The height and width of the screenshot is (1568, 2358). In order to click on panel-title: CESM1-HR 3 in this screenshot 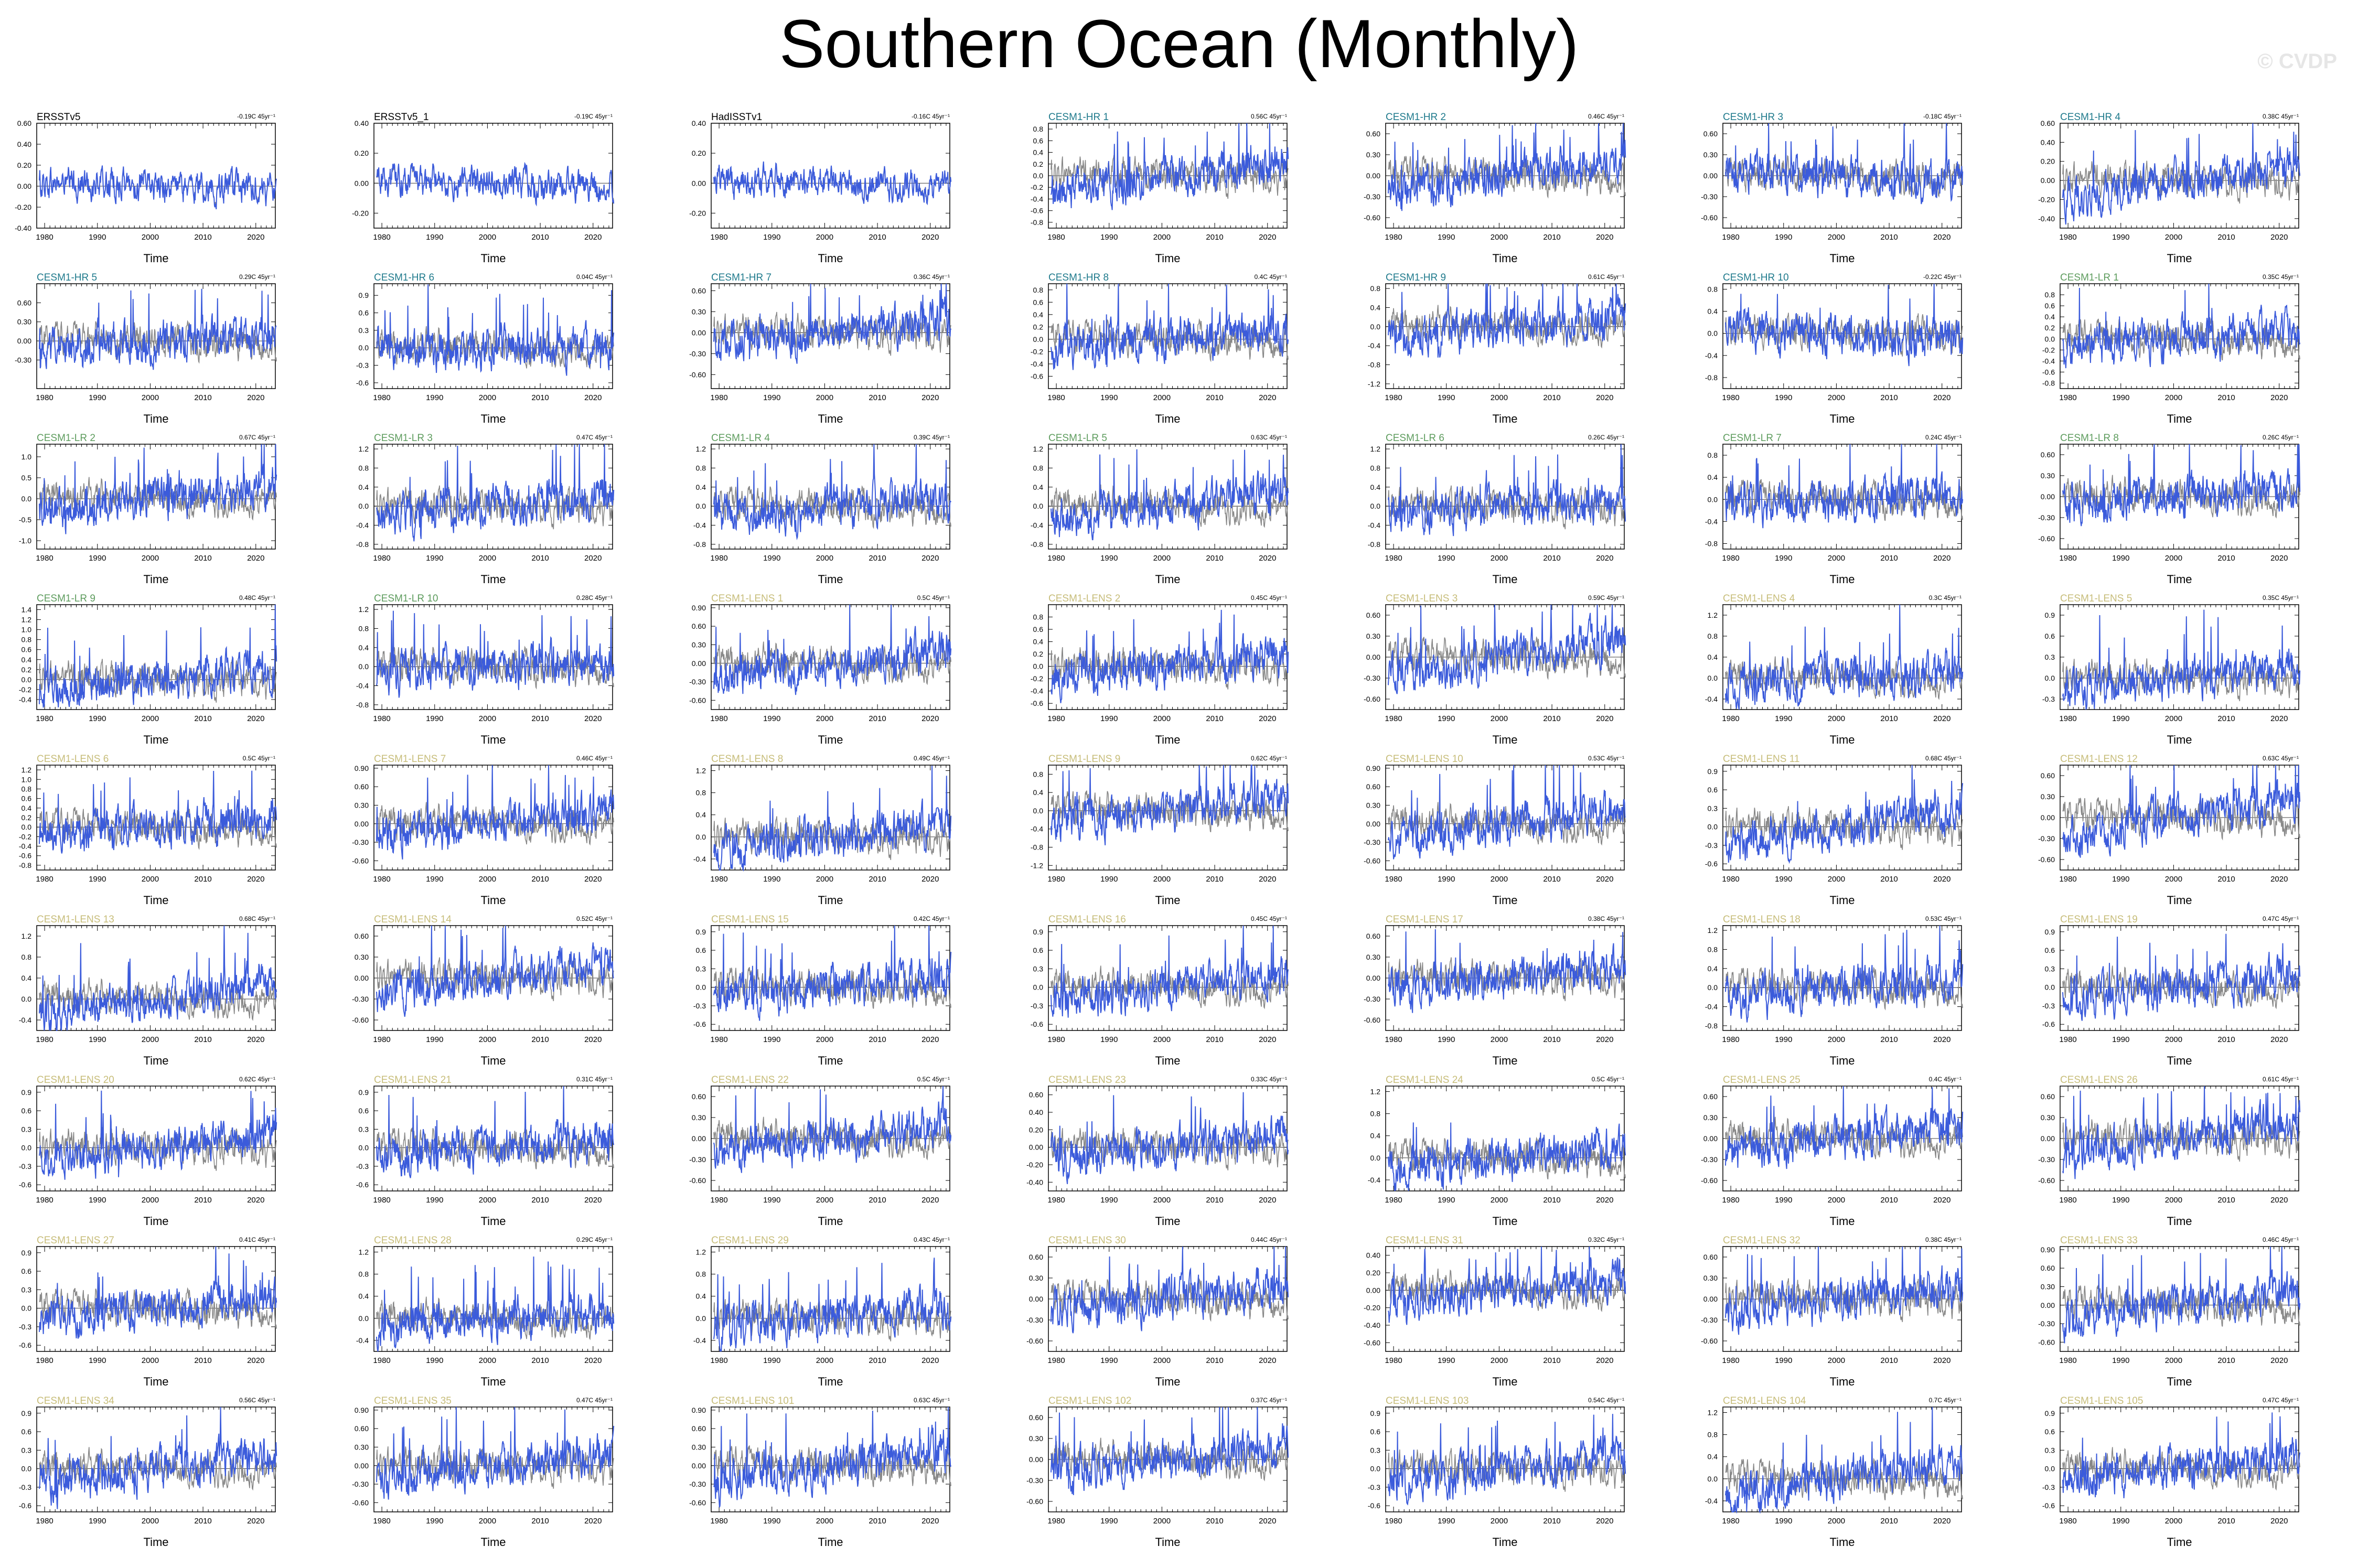, I will do `click(1753, 117)`.